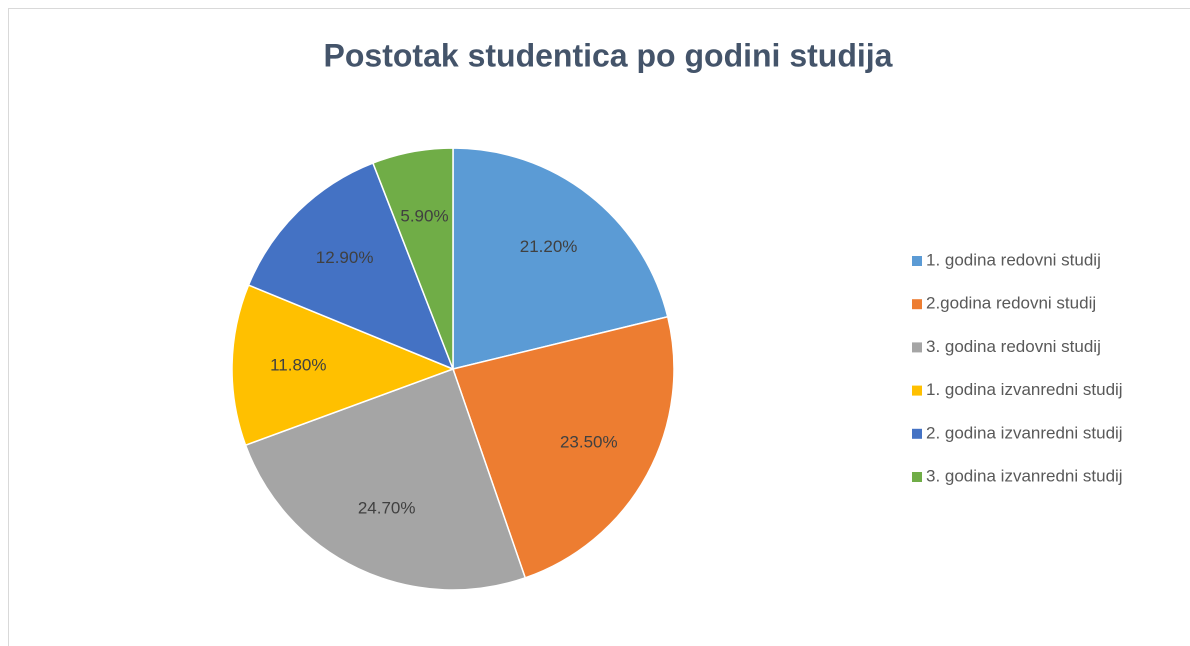 This screenshot has height=646, width=1190. What do you see at coordinates (1024, 389) in the screenshot?
I see `legend-label: 1. godina izvanredni studij` at bounding box center [1024, 389].